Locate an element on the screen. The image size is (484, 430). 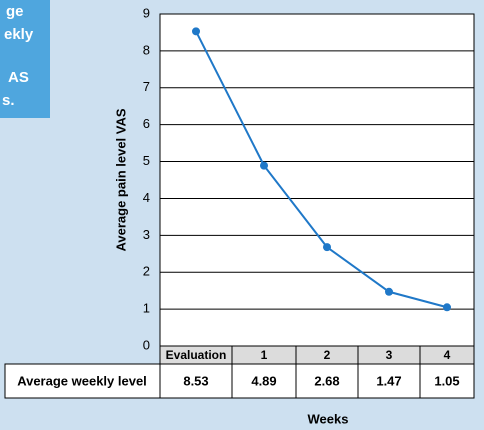
x-tick-label: Evaluation is located at coordinates (196, 355).